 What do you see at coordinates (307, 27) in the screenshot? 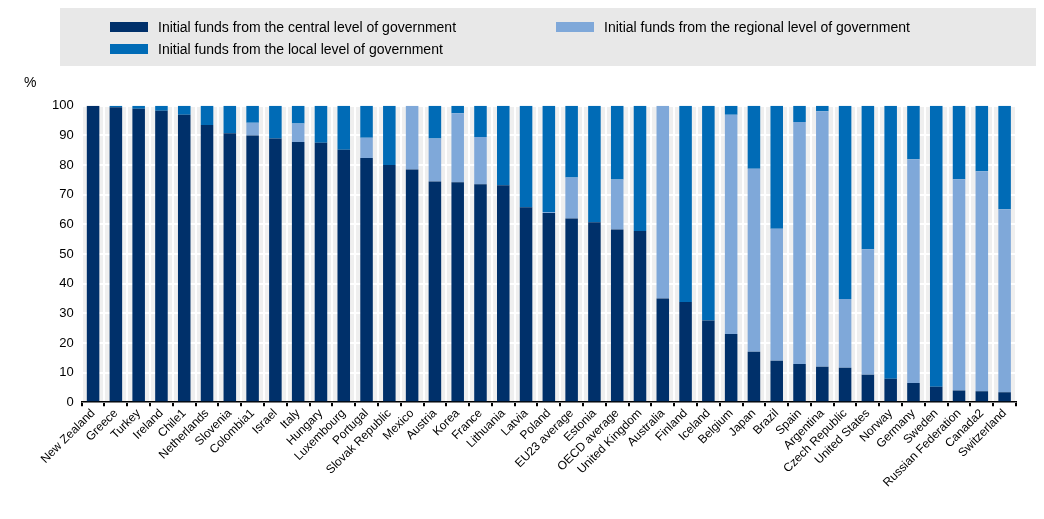
I see `legend-label: Initial funds from the central level of government` at bounding box center [307, 27].